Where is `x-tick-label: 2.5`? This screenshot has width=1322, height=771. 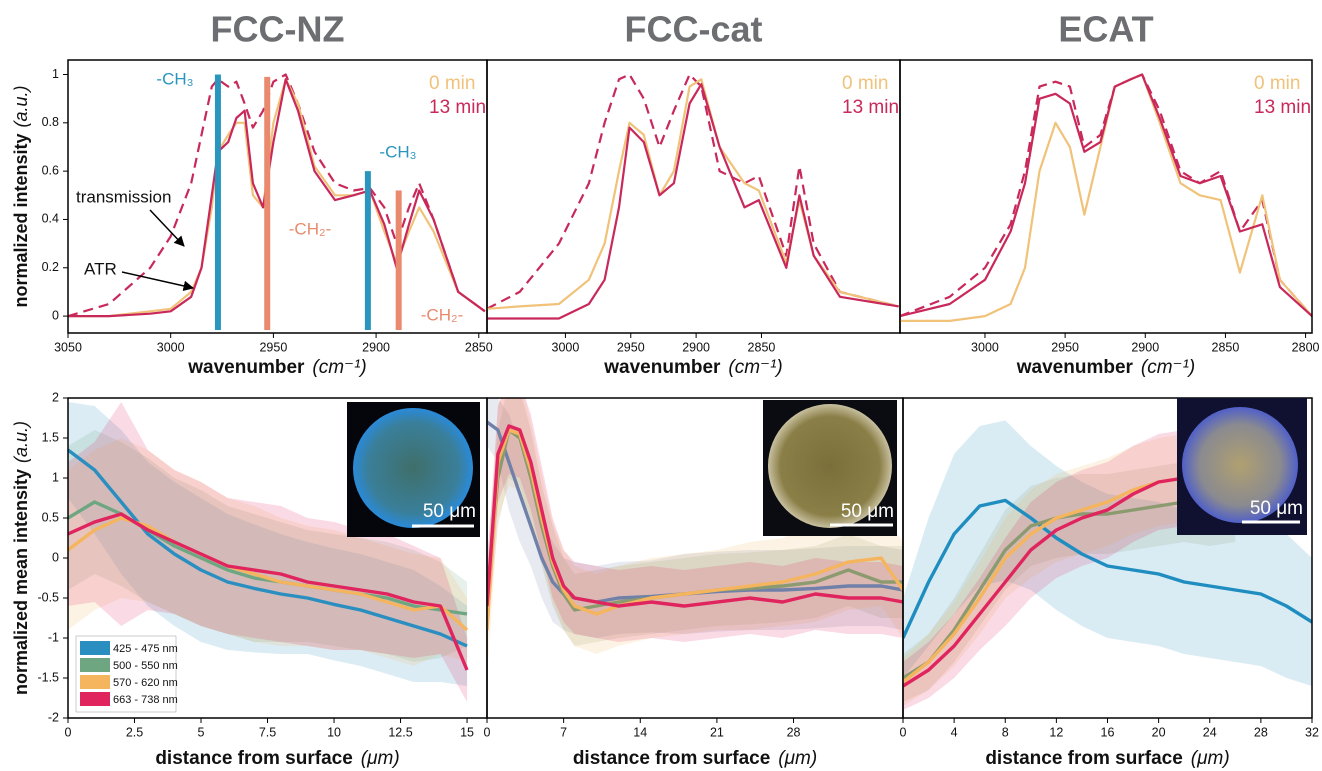 x-tick-label: 2.5 is located at coordinates (134, 732).